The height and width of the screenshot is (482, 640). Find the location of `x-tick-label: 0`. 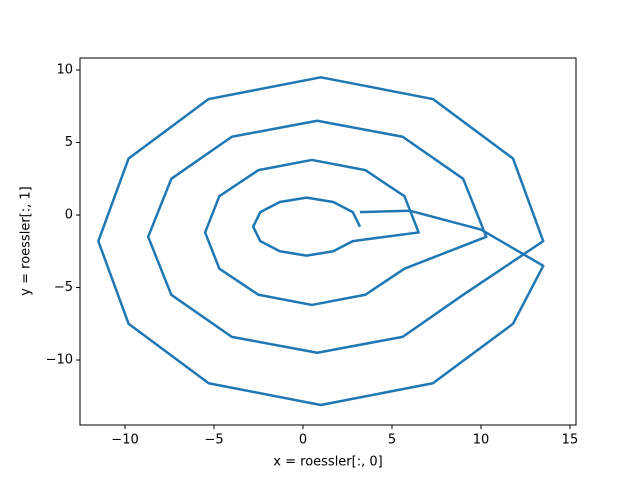

x-tick-label: 0 is located at coordinates (303, 440).